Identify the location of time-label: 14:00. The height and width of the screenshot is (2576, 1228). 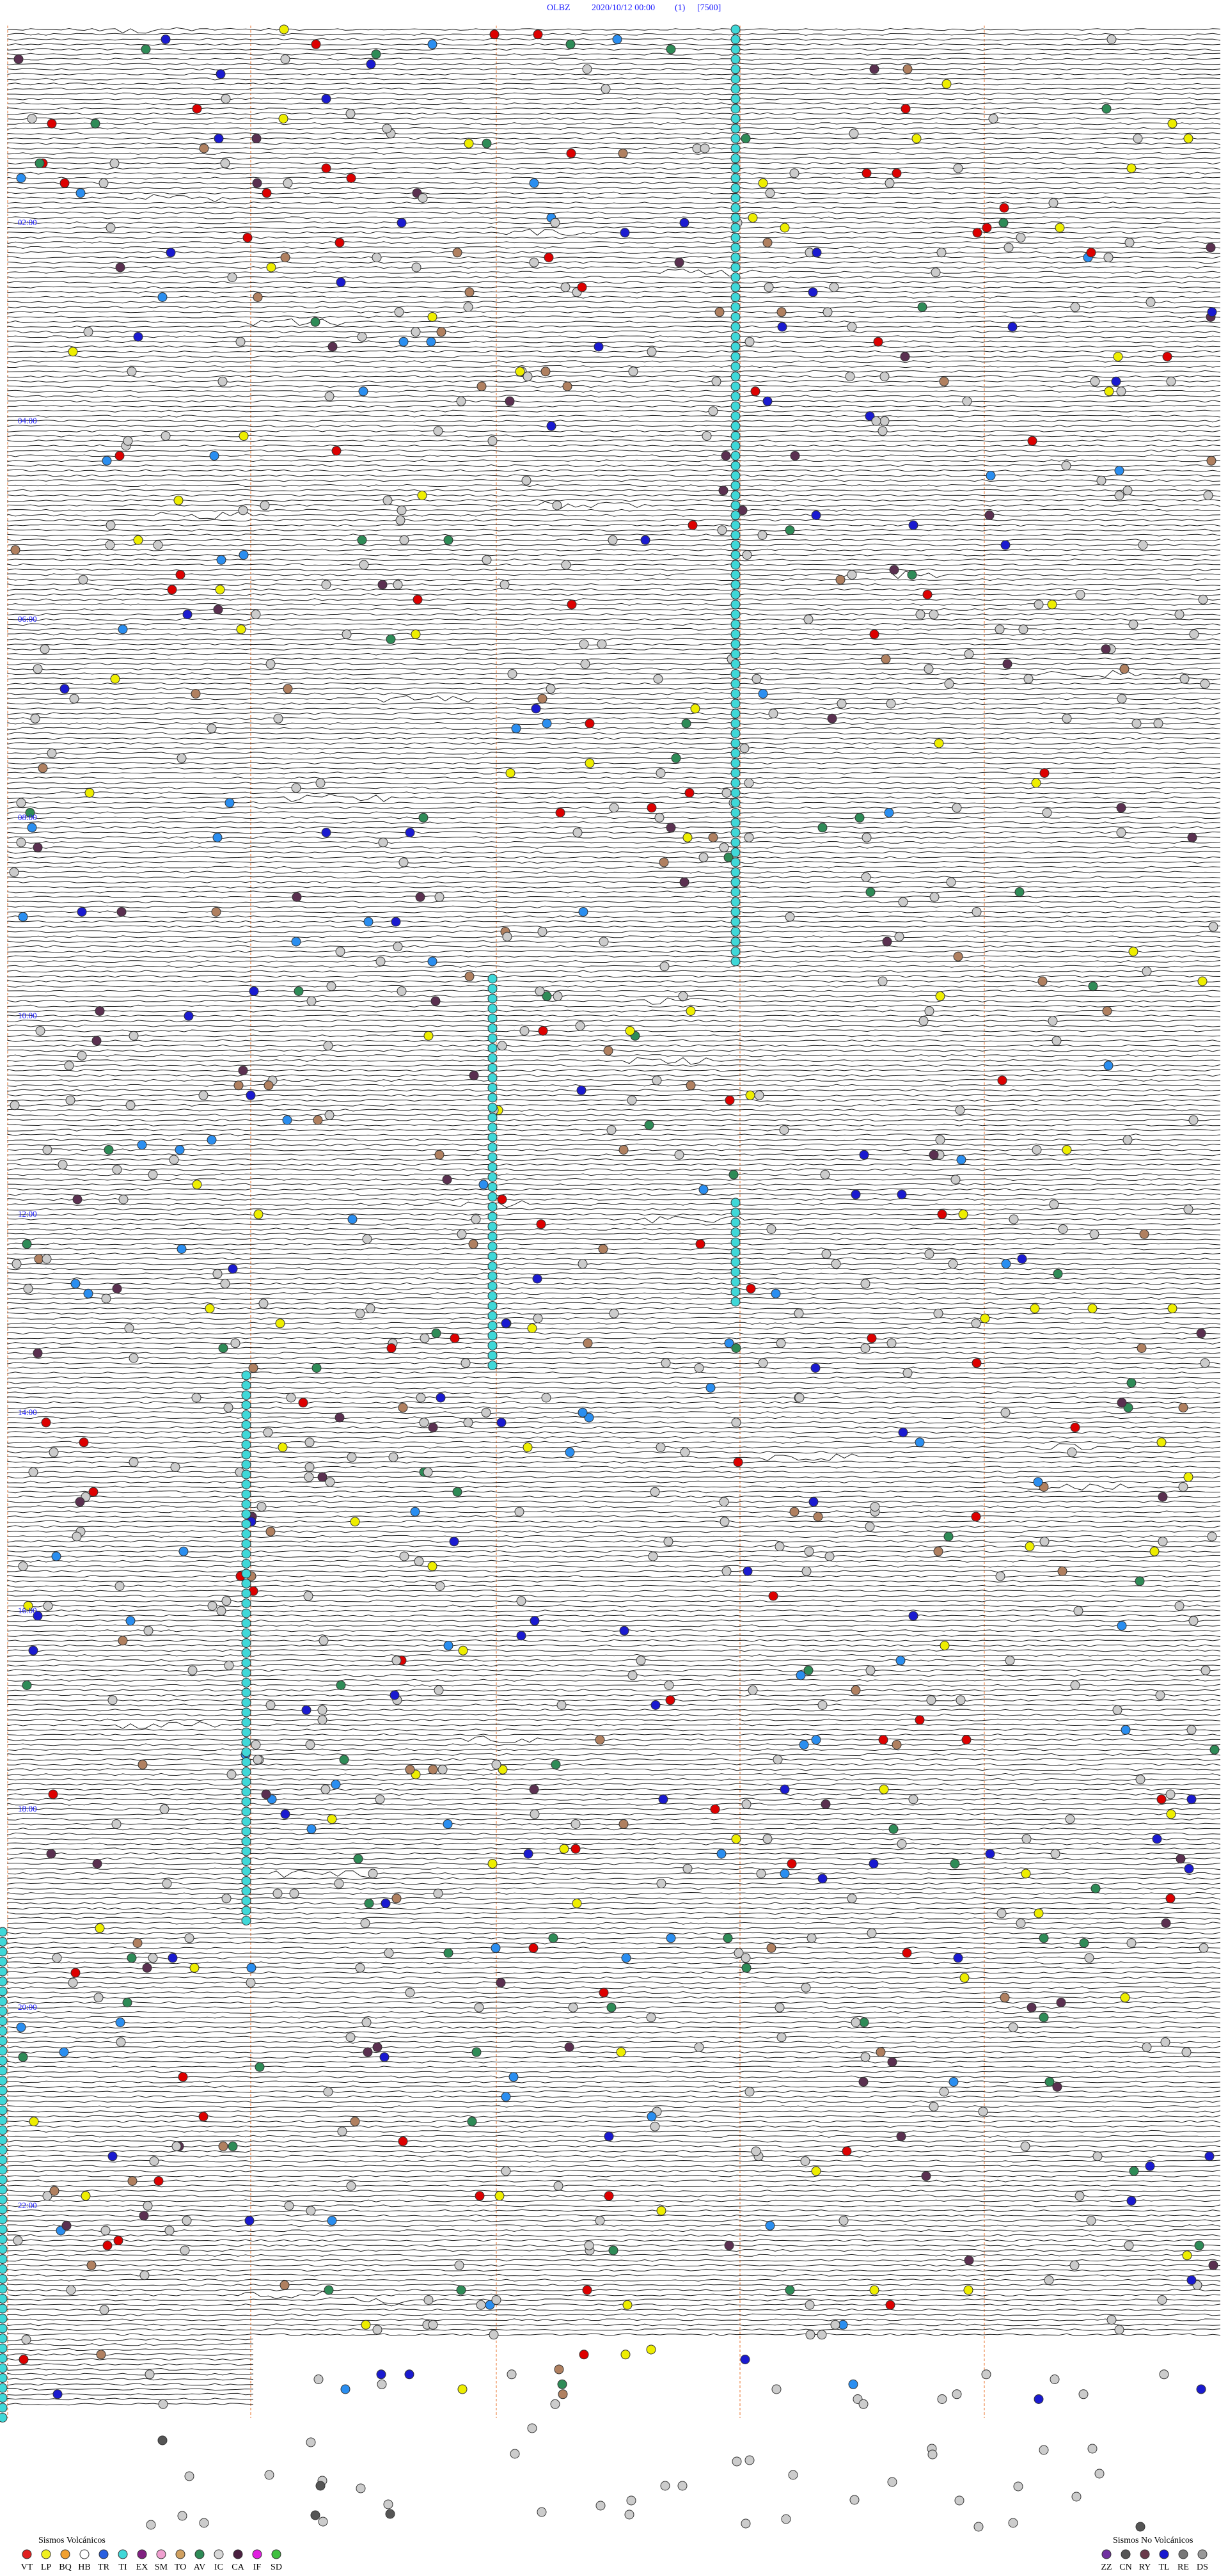
(27, 1412).